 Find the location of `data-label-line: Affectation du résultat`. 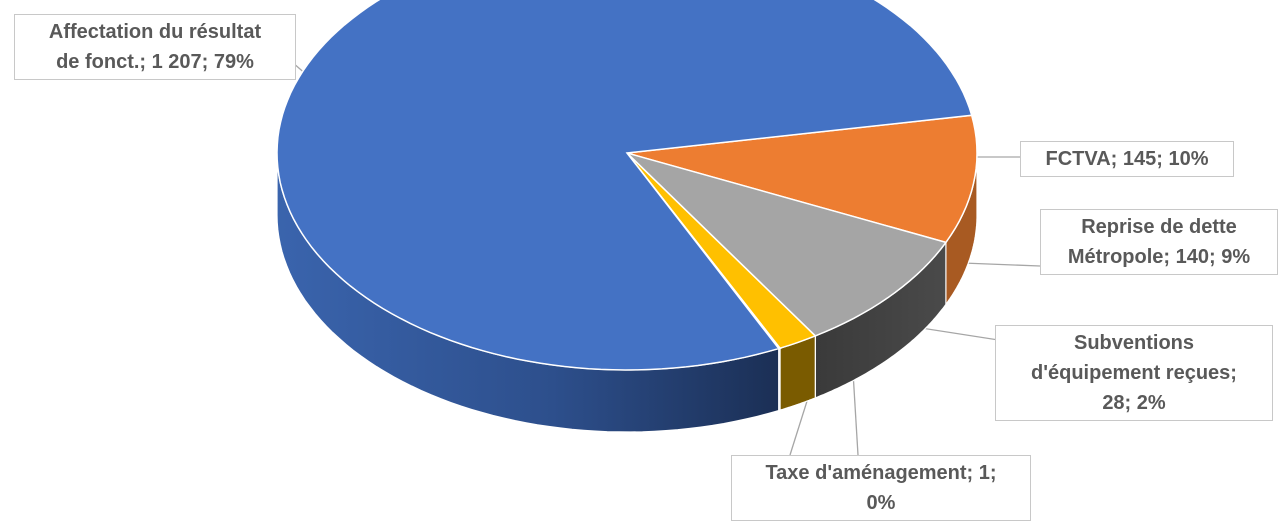

data-label-line: Affectation du résultat is located at coordinates (155, 32).